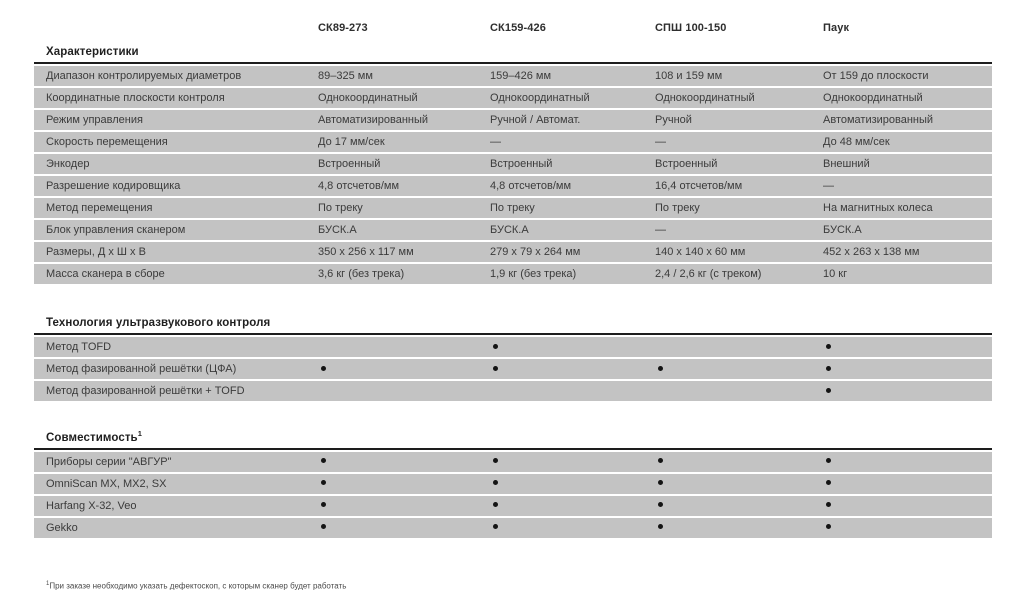 Image resolution: width=1024 pixels, height=601 pixels. Describe the element at coordinates (62, 527) in the screenshot. I see `row-label: Gekko` at that location.